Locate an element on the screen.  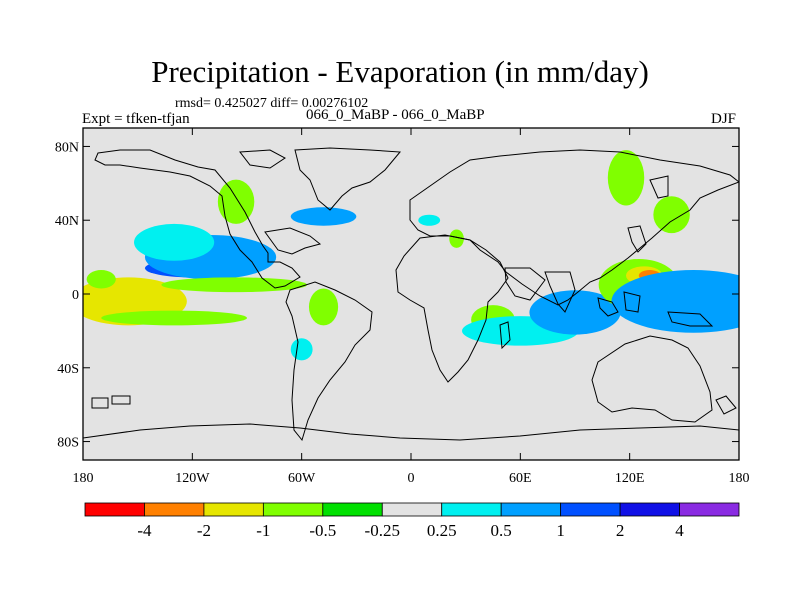
coastline-antarctic-islands is located at coordinates (111, 402).